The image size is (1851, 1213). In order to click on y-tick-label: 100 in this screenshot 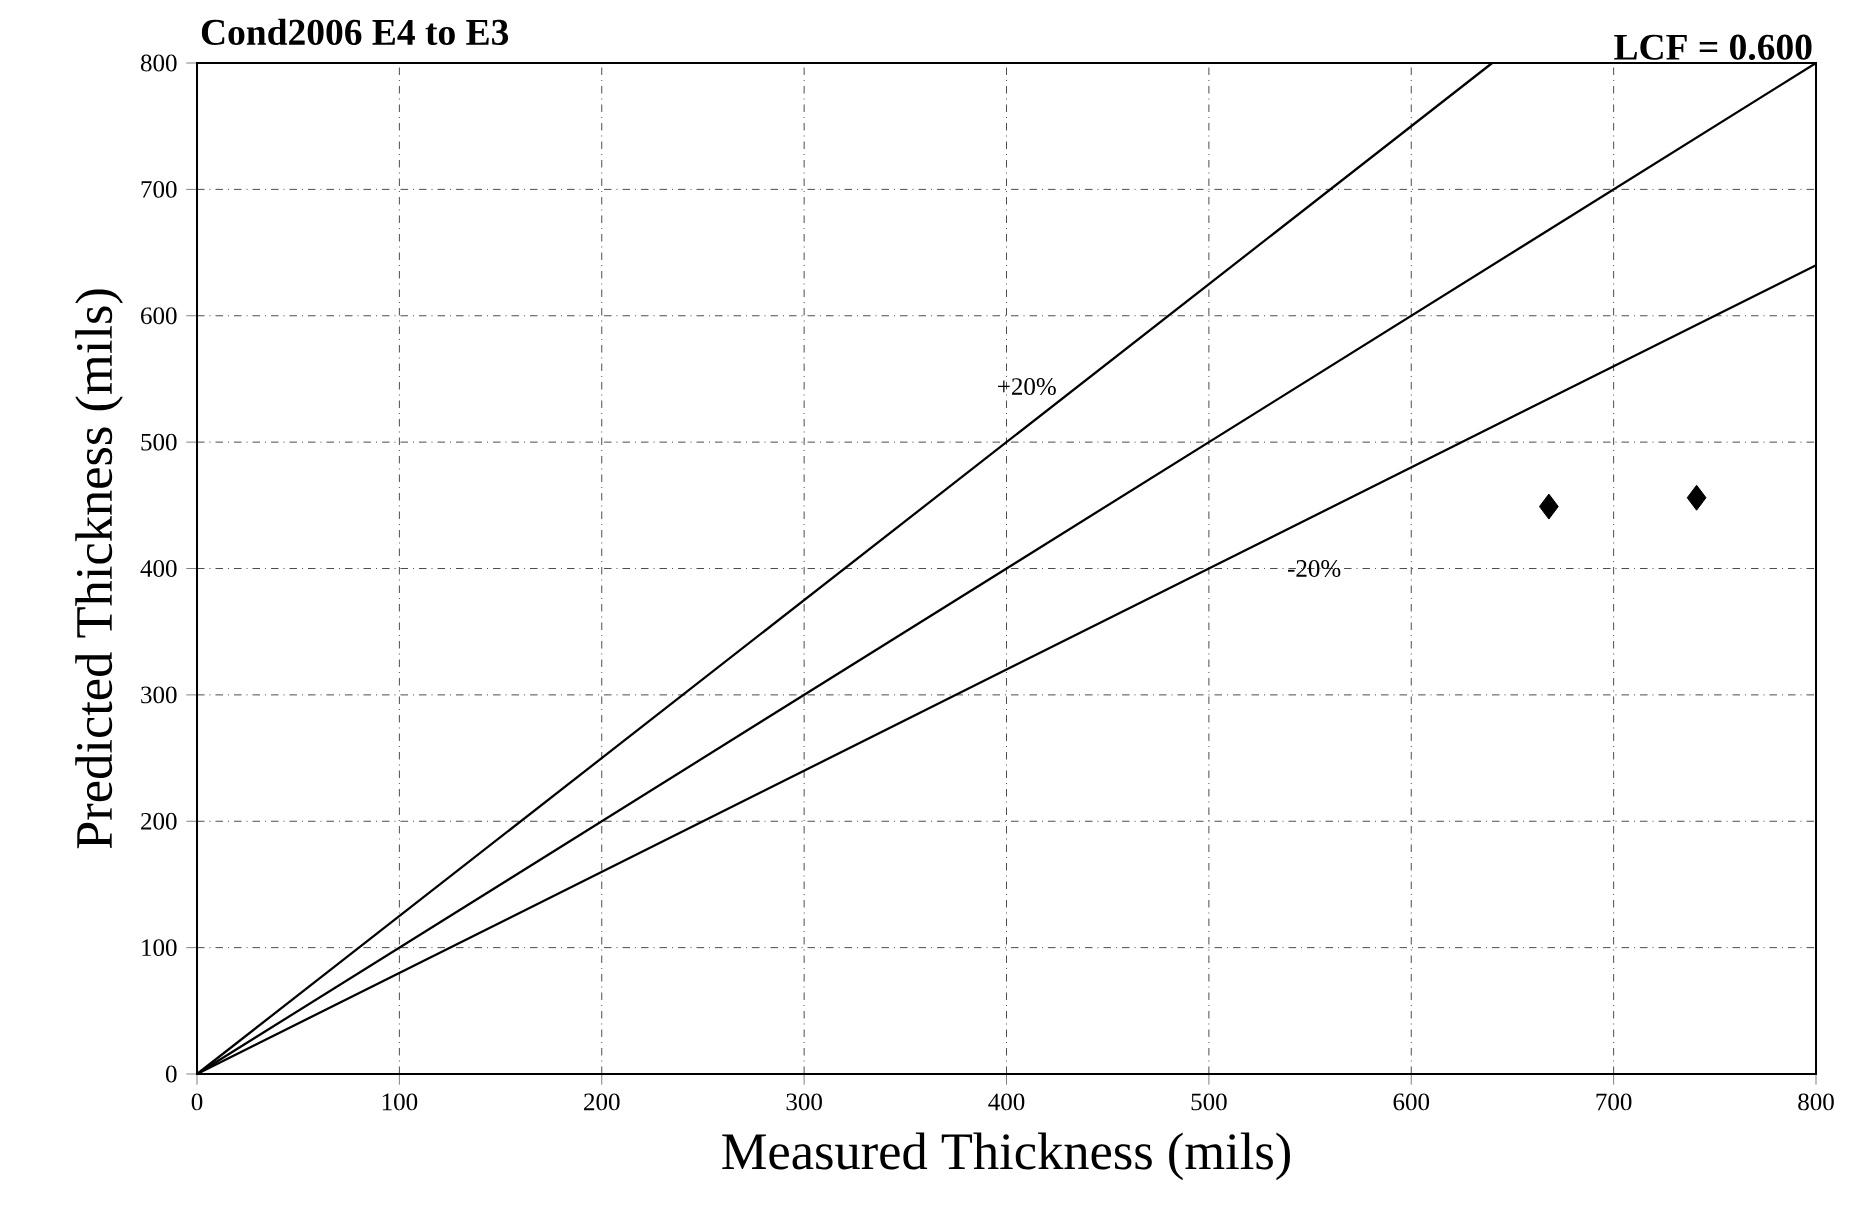, I will do `click(159, 948)`.